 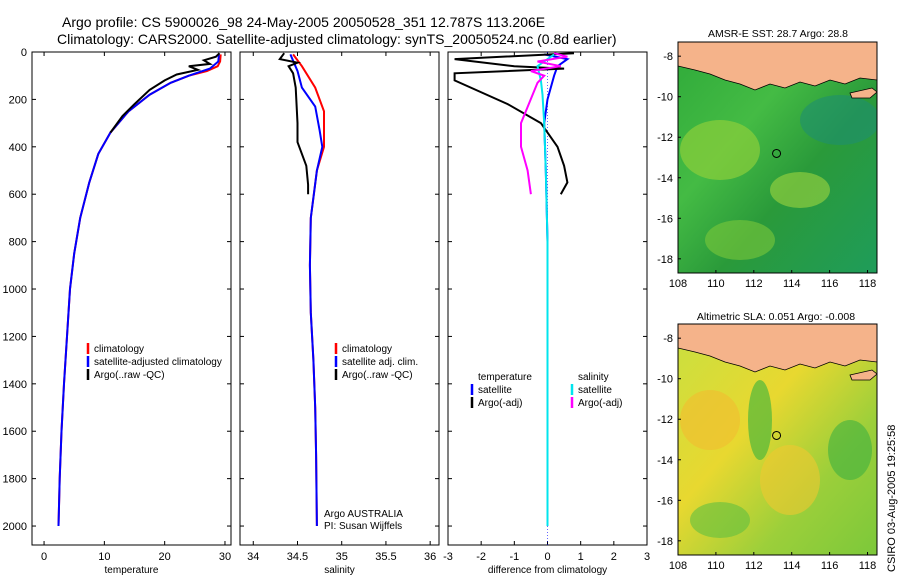 I want to click on x-tick-label: 34, so click(x=253, y=557).